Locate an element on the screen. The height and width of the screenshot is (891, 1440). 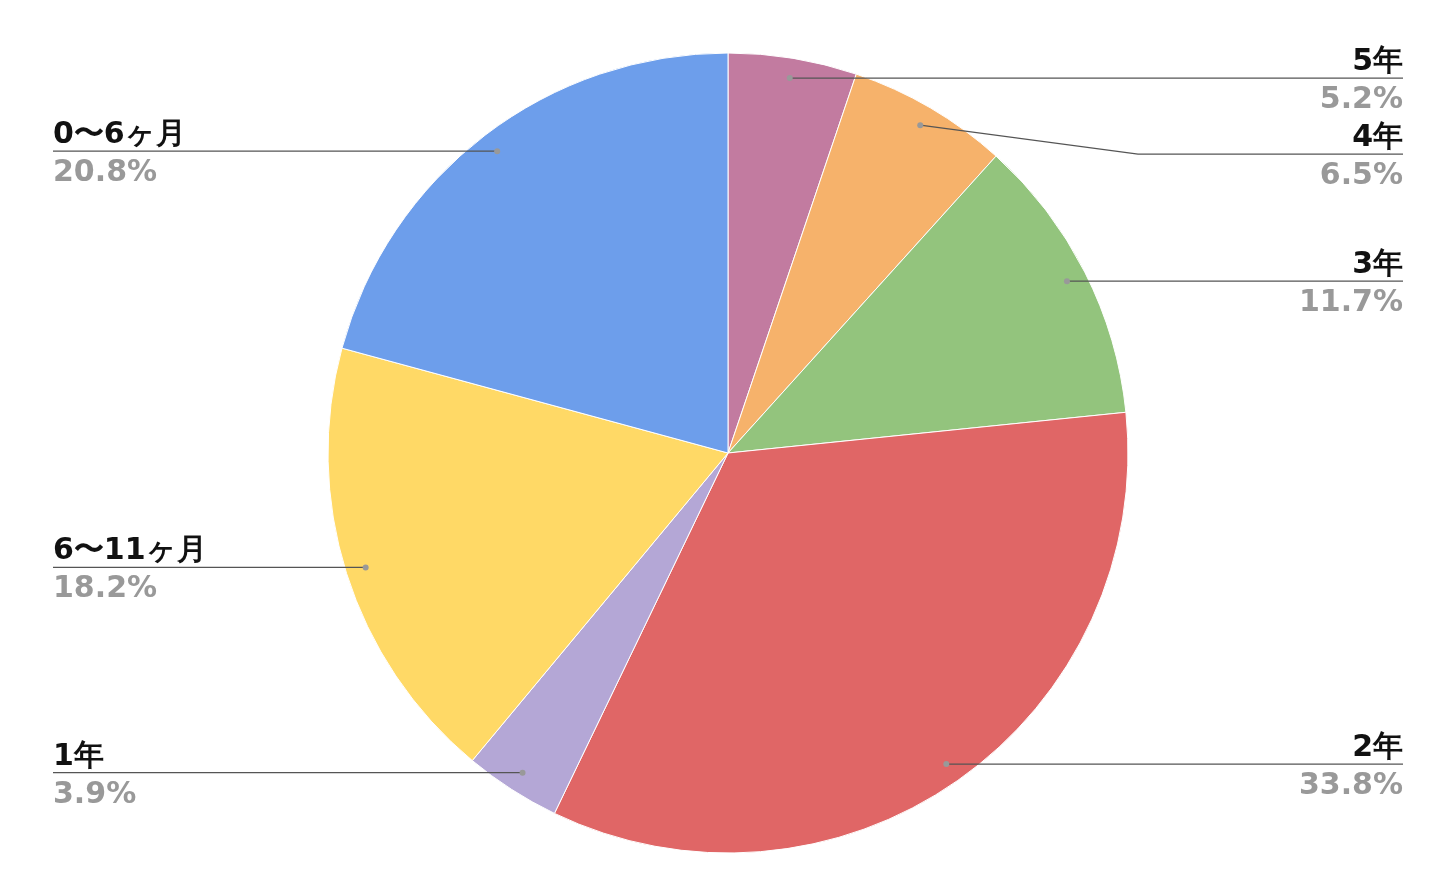
slice-label: 2年 is located at coordinates (1377, 746).